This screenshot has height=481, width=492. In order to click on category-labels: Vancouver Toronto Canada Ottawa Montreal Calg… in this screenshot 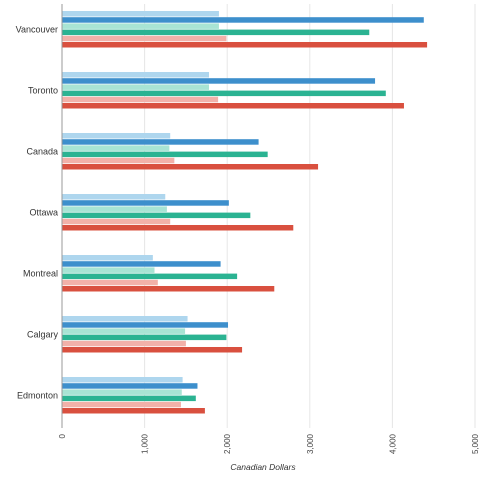, I will do `click(37, 213)`.